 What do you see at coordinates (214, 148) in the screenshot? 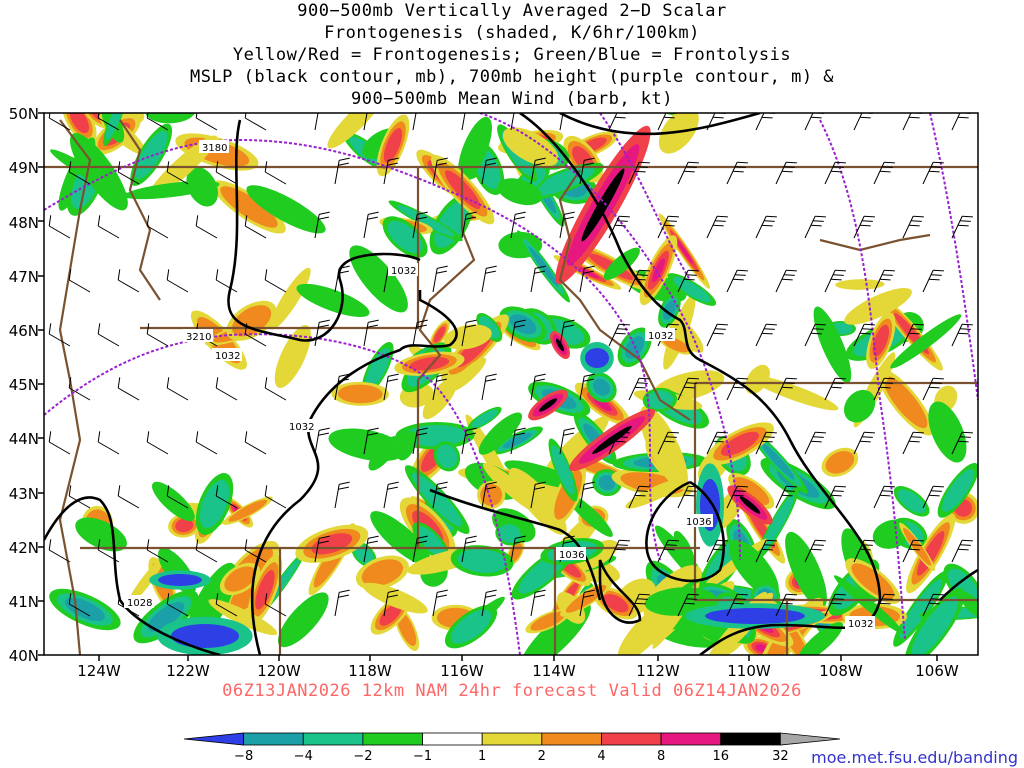
I see `height-label: 3180` at bounding box center [214, 148].